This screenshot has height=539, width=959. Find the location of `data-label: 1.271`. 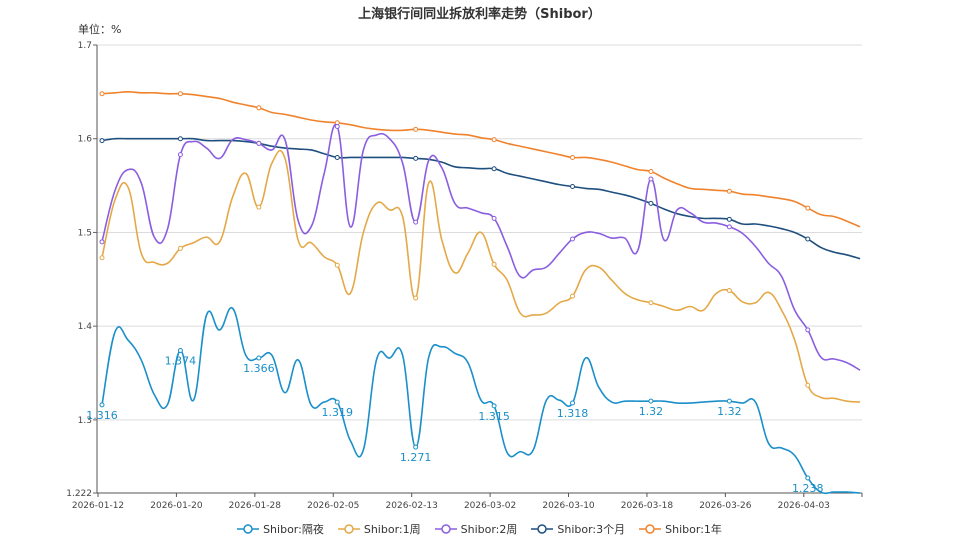

data-label: 1.271 is located at coordinates (416, 457).